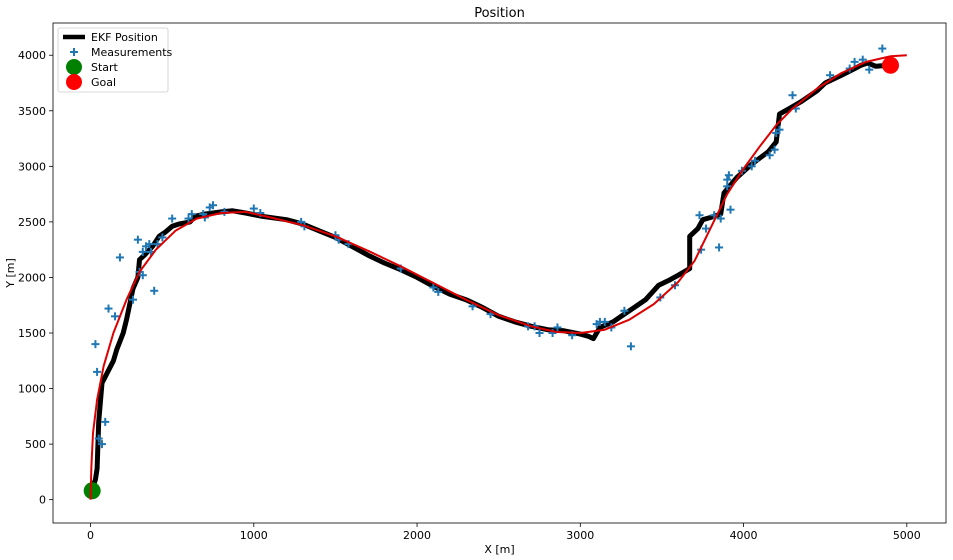  Describe the element at coordinates (132, 52) in the screenshot. I see `legend-label: Measurements` at that location.